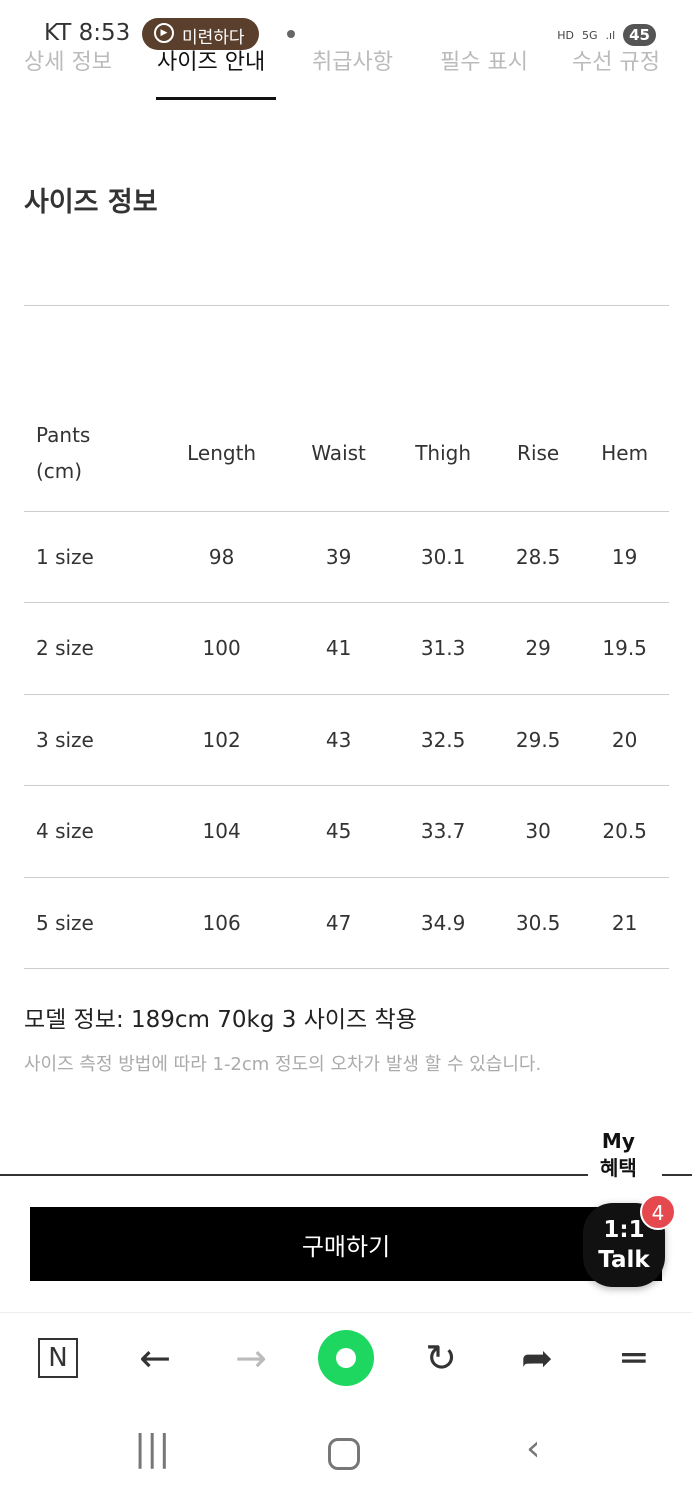 This screenshot has width=692, height=1500. I want to click on system-icons: HD 5G .ıl 45, so click(606, 35).